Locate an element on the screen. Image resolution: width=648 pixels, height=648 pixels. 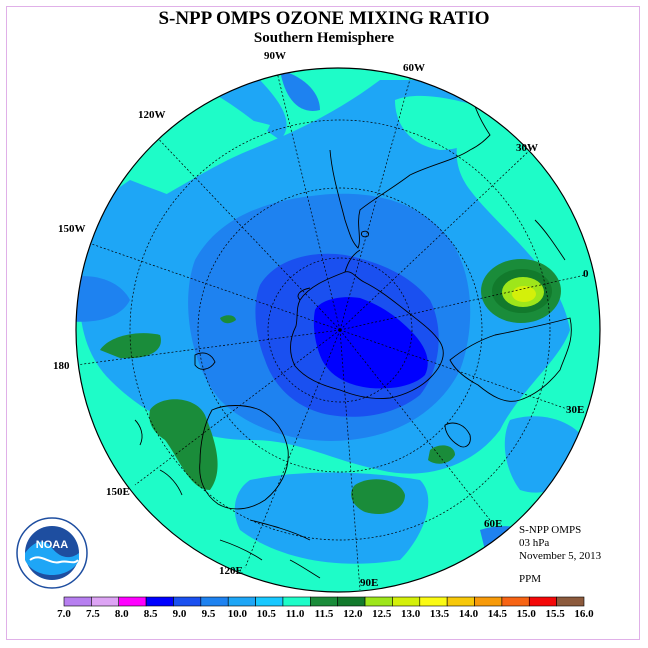
lon-label-120e: 120E is located at coordinates (231, 571).